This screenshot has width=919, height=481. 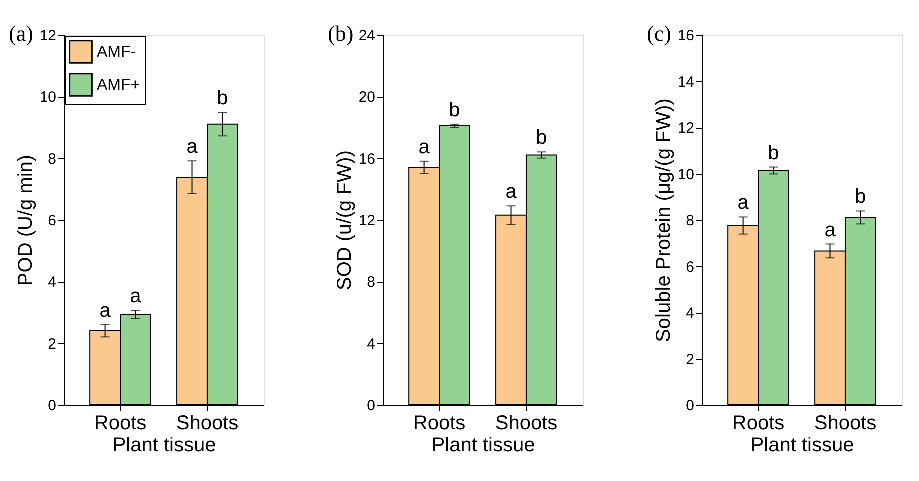 What do you see at coordinates (367, 97) in the screenshot?
I see `y-tick-label: 20` at bounding box center [367, 97].